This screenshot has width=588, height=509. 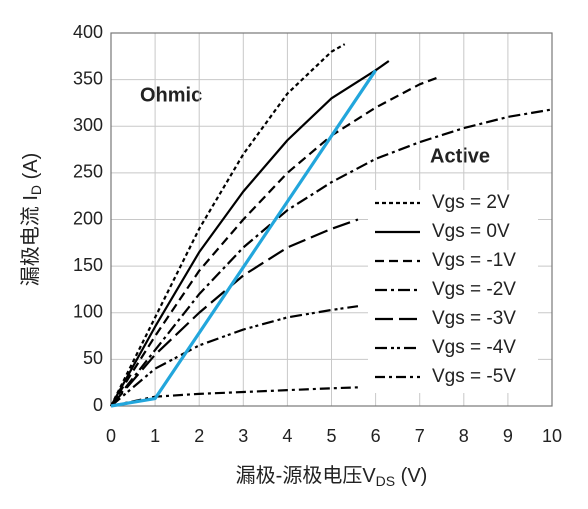 I want to click on axis-label: 漏极-源极电压VDS (V), so click(x=332, y=476).